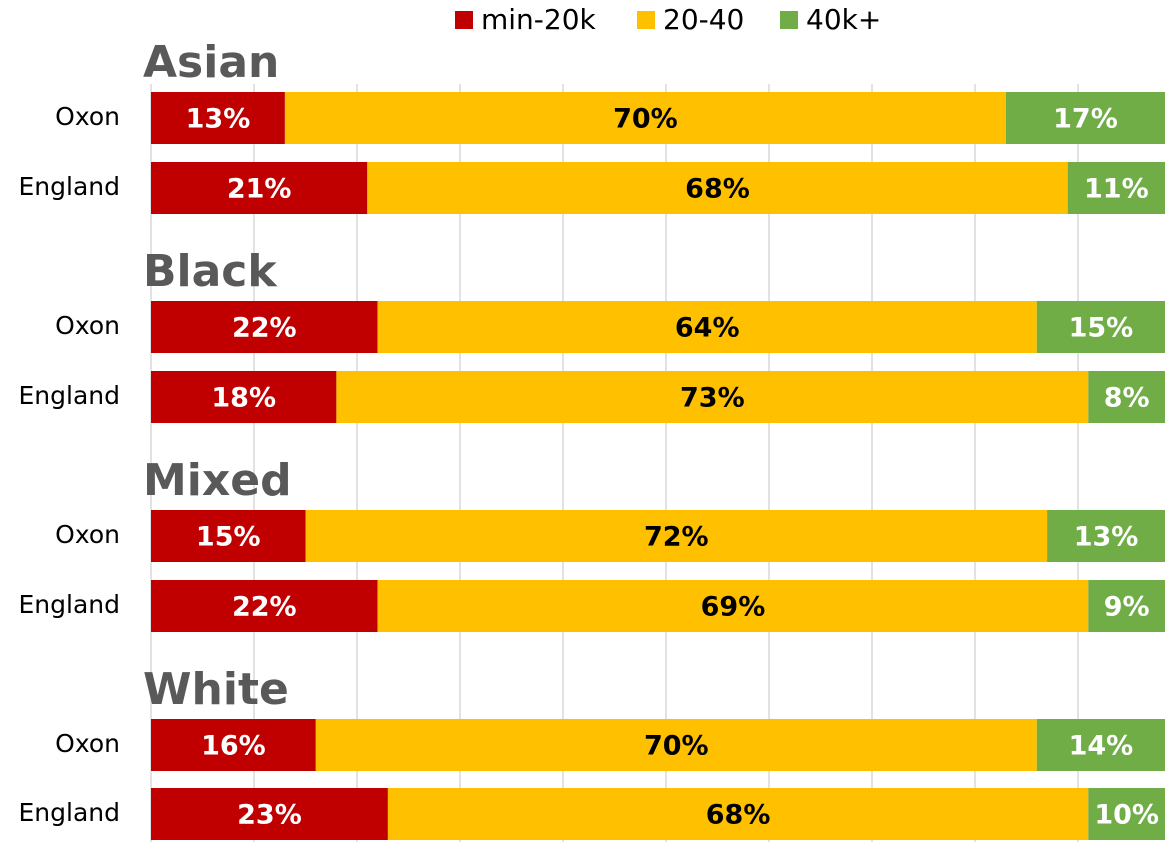 Image resolution: width=1165 pixels, height=842 pixels. I want to click on data-label: 11%, so click(1116, 189).